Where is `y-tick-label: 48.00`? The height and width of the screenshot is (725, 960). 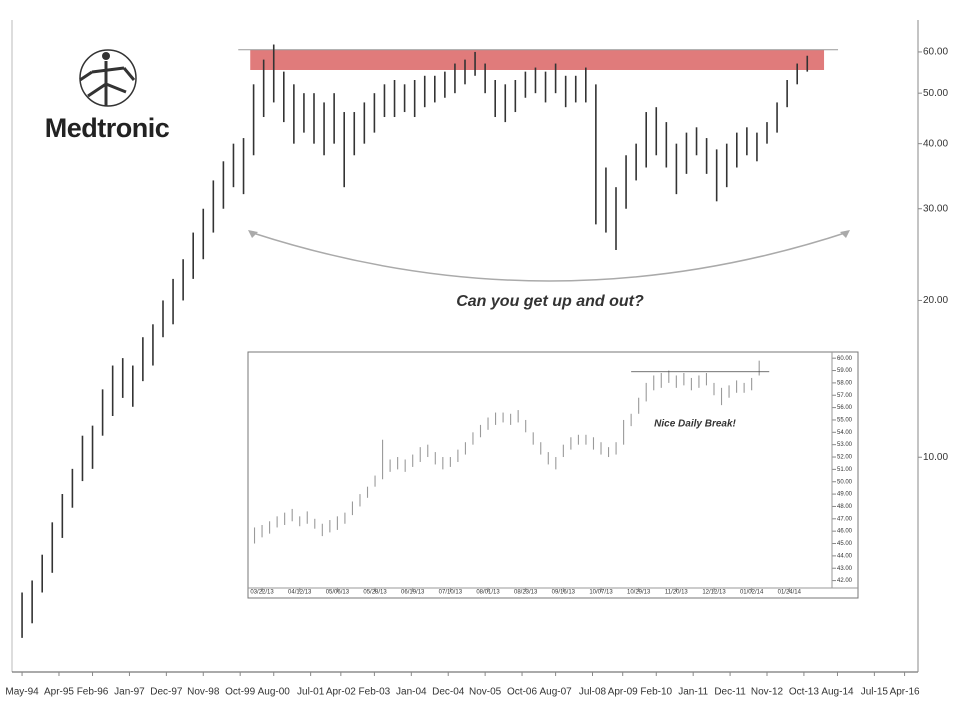
y-tick-label: 48.00 is located at coordinates (845, 507).